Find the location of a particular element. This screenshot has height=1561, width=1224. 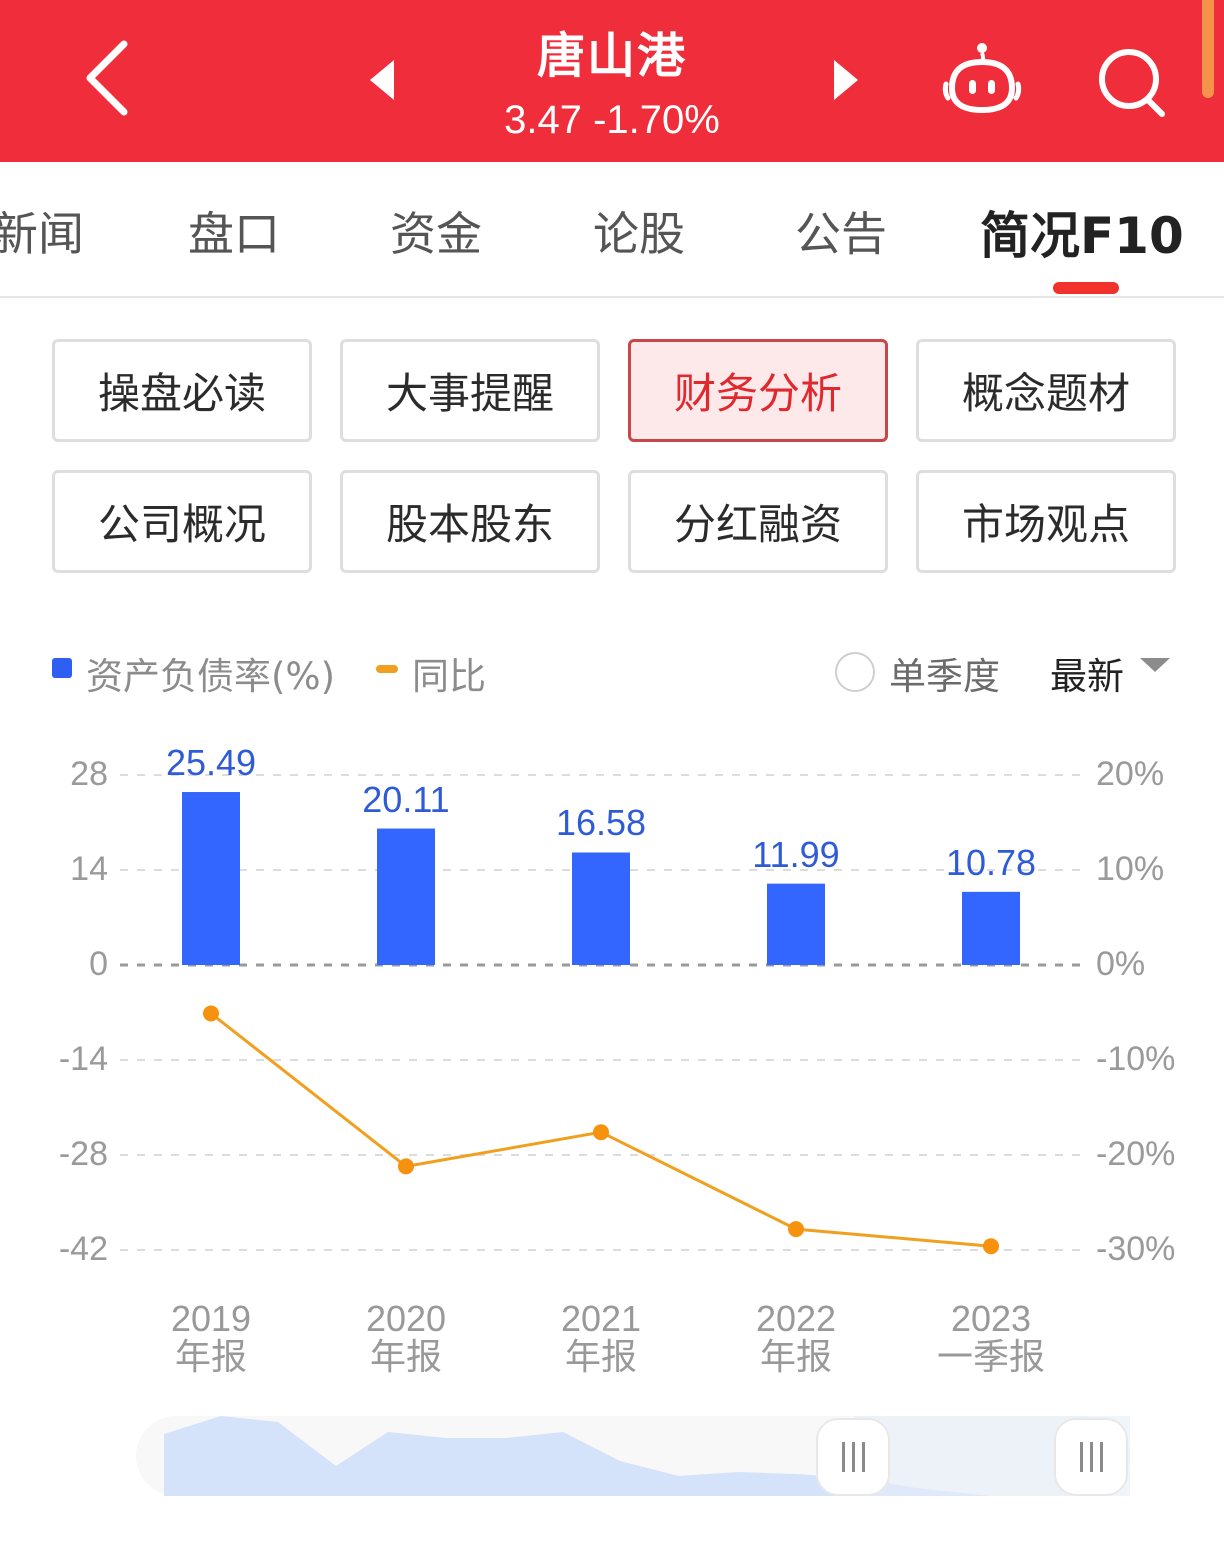

top-tab-bar: 新闻 盘口 资金 论股 公告 简况F10 is located at coordinates (612, 230).